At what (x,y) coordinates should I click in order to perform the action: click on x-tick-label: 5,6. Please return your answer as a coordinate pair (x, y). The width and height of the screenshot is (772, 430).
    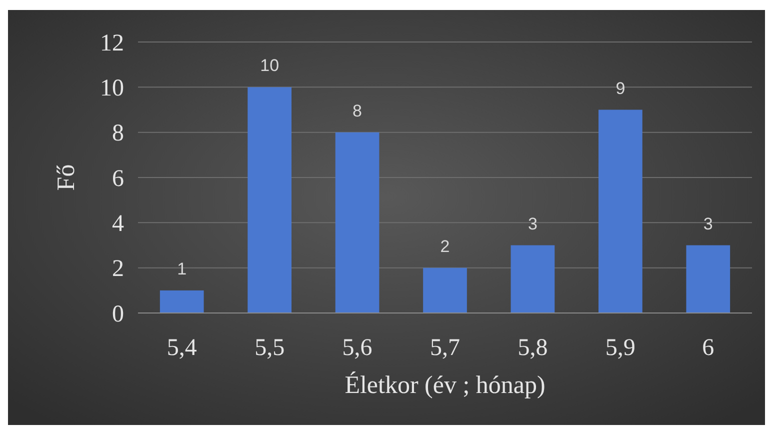
    Looking at the image, I should click on (357, 348).